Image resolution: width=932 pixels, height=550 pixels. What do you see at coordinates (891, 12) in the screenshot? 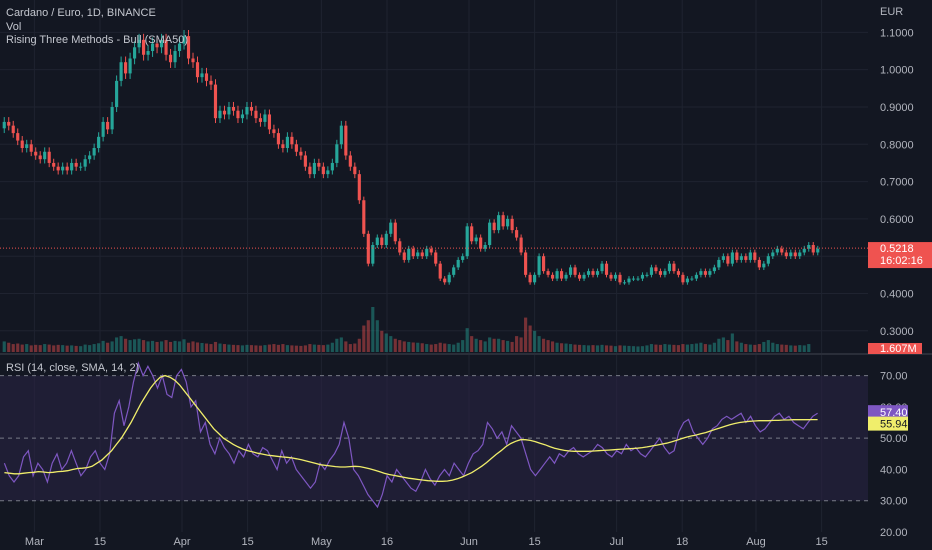
I see `currency-label: EUR` at bounding box center [891, 12].